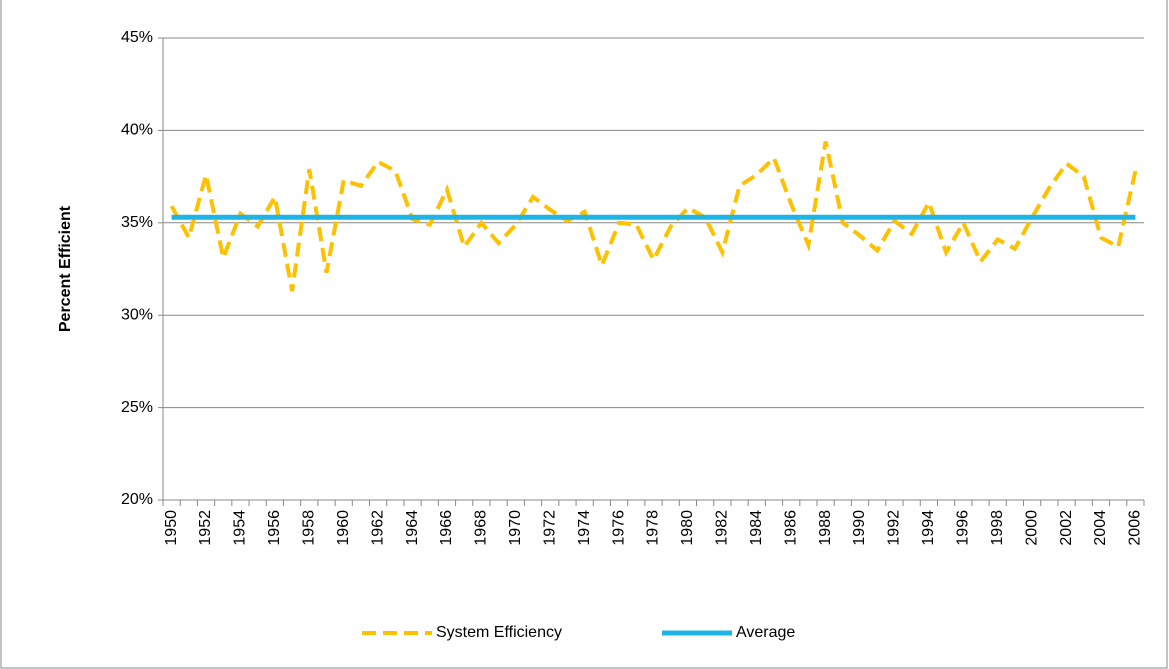 This screenshot has height=669, width=1169. Describe the element at coordinates (756, 528) in the screenshot. I see `x-tick-label: 1984` at that location.